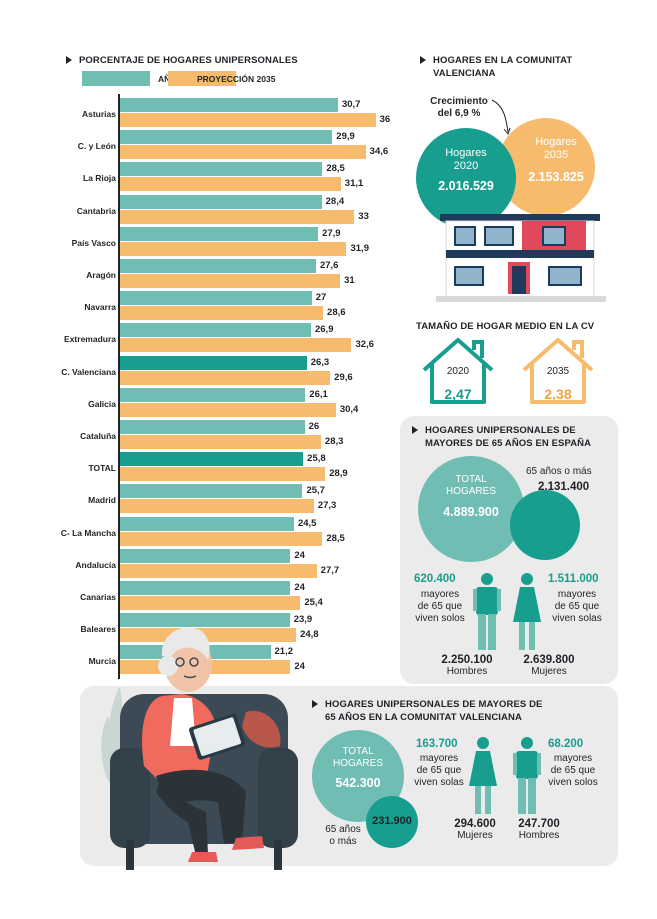 This screenshot has height=919, width=657. What do you see at coordinates (331, 233) in the screenshot?
I see `value-label-2020: 27,9` at bounding box center [331, 233].